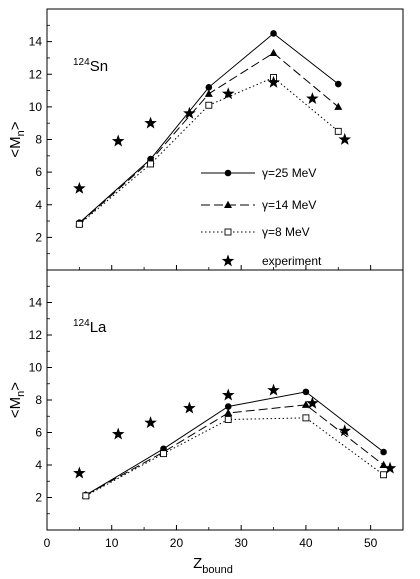 The width and height of the screenshot is (420, 579). What do you see at coordinates (242, 543) in the screenshot?
I see `xtick-label: 30` at bounding box center [242, 543].